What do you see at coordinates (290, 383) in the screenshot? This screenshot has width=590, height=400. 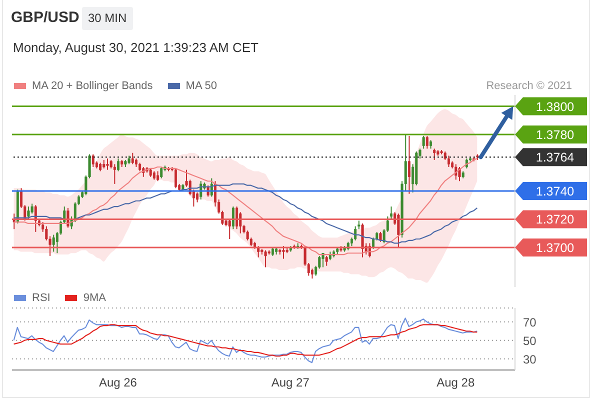 I see `x-tick-label: Aug 27` at bounding box center [290, 383].